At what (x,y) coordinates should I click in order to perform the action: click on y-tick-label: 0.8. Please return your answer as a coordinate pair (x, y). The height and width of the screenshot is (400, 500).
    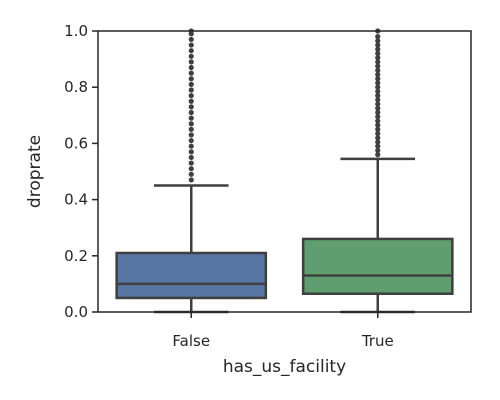
    Looking at the image, I should click on (76, 87).